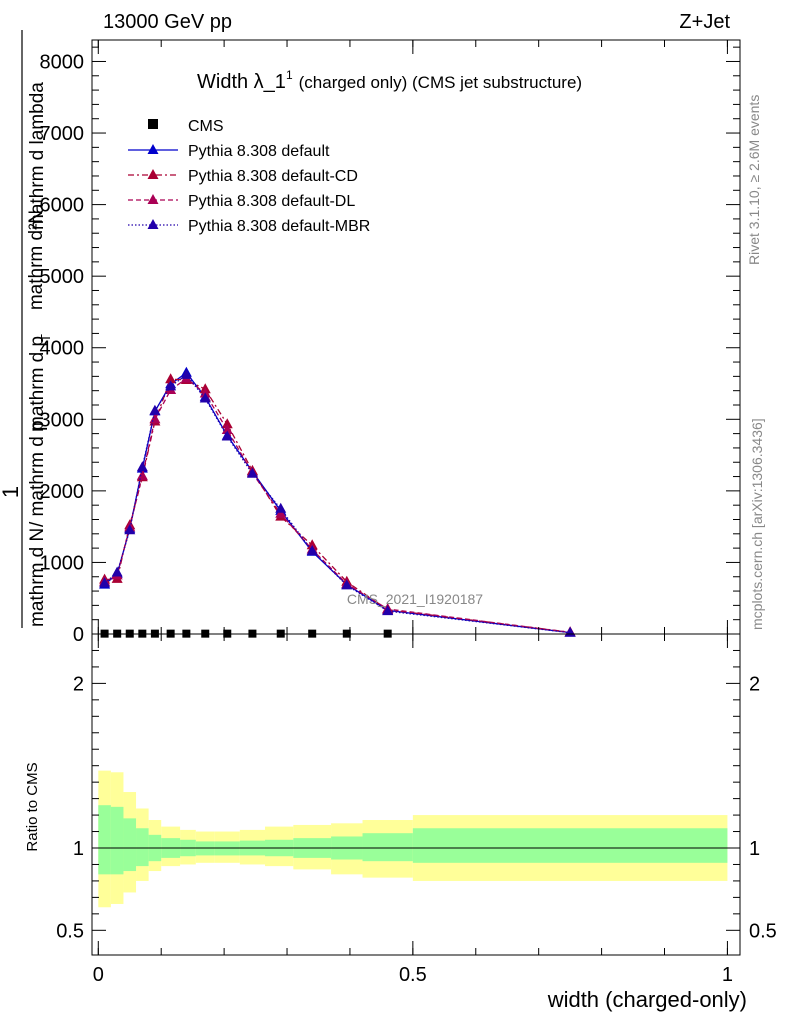 The image size is (786, 1024). I want to click on header-right: Z+Jet, so click(704, 22).